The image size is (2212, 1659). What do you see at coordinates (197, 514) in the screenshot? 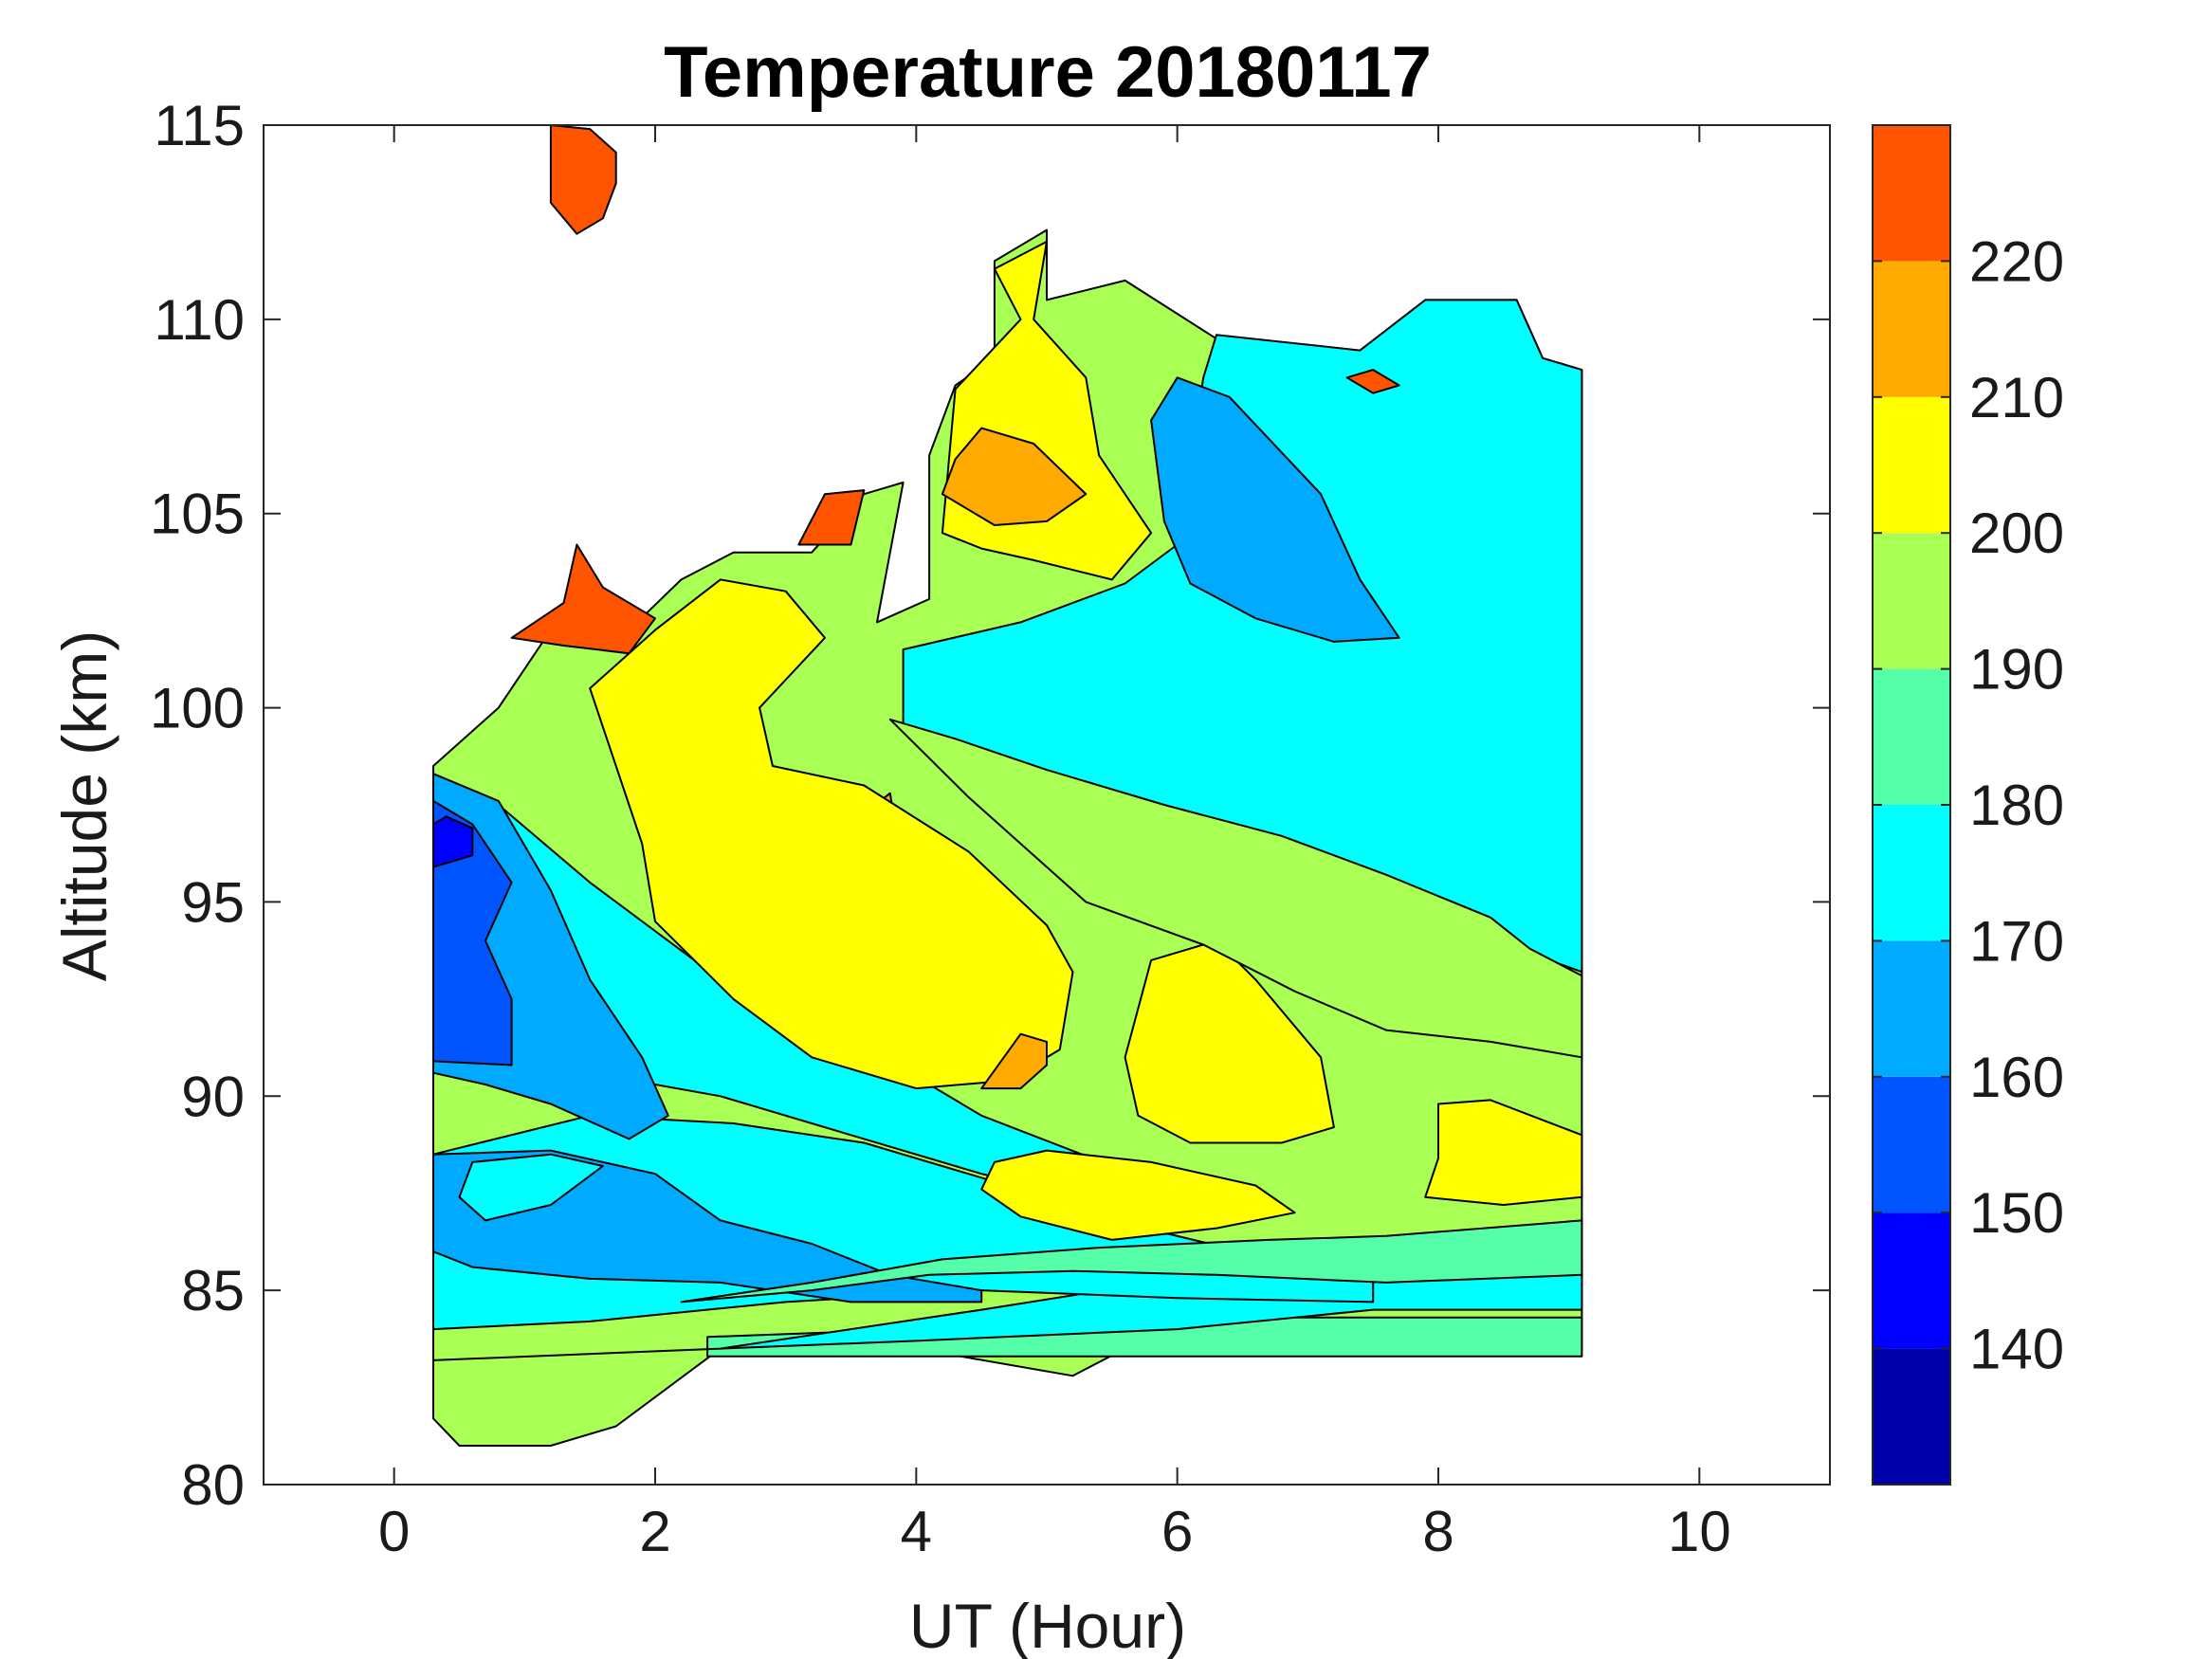
I see `y-tick-label: 105` at bounding box center [197, 514].